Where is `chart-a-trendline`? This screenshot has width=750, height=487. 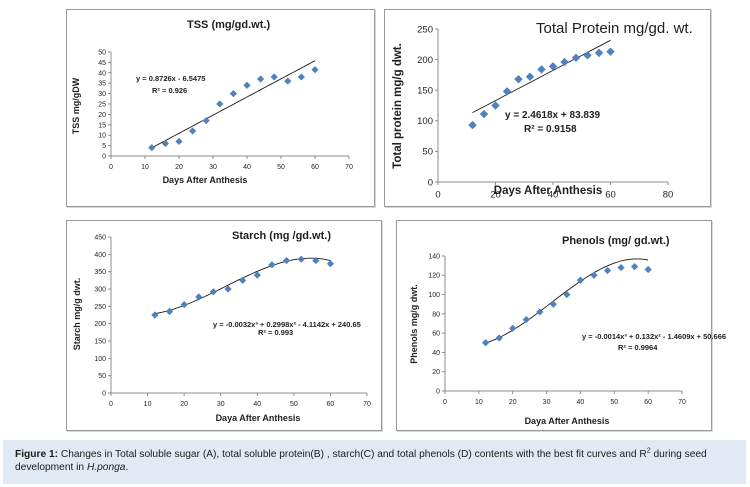
chart-a-trendline is located at coordinates (233, 104).